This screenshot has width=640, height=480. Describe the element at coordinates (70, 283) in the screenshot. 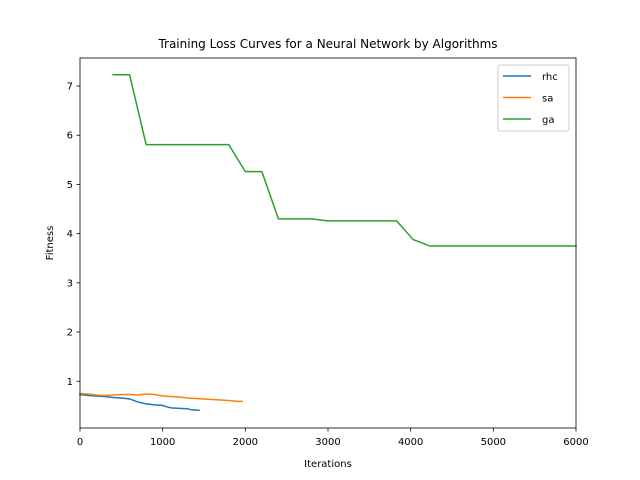

I see `y-tick-label: 3` at that location.